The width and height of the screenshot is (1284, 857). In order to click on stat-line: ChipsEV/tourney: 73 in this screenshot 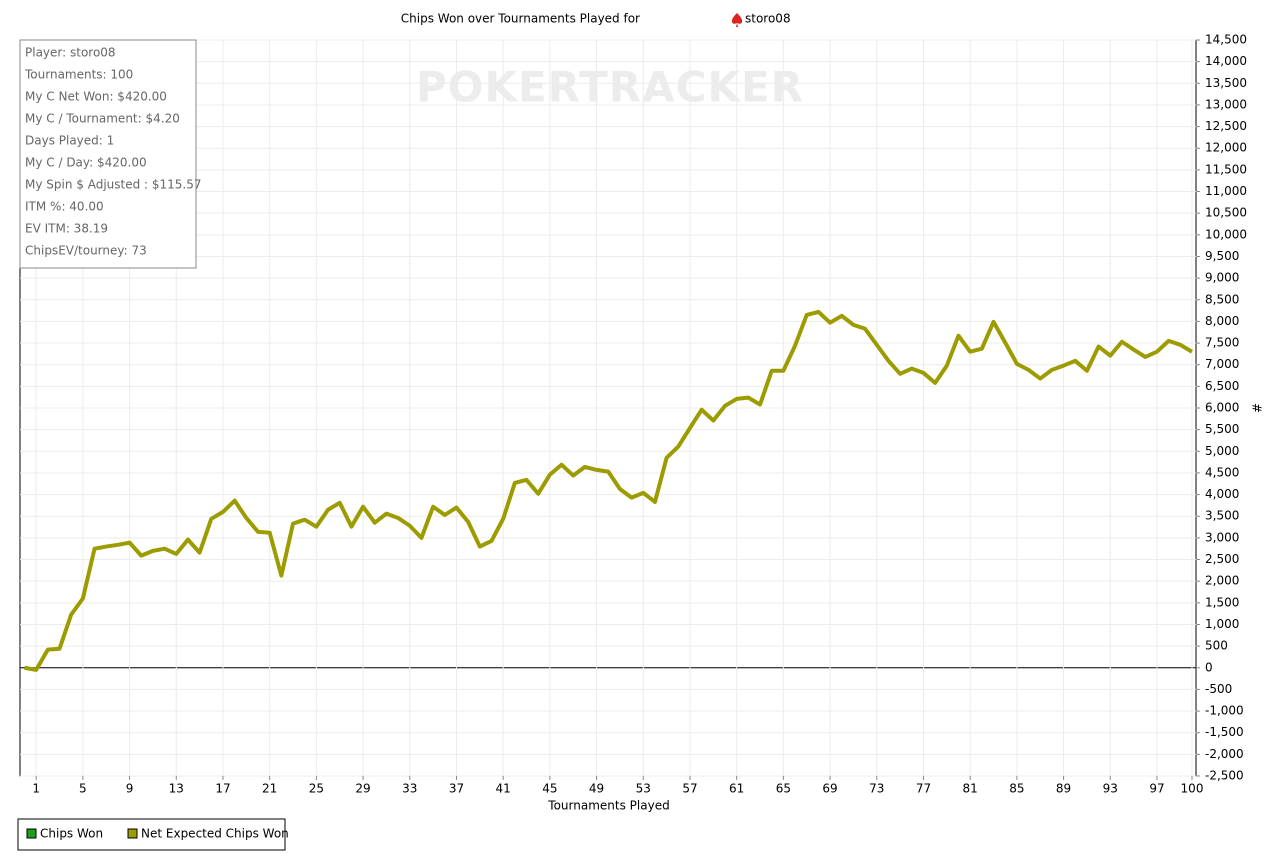, I will do `click(86, 251)`.